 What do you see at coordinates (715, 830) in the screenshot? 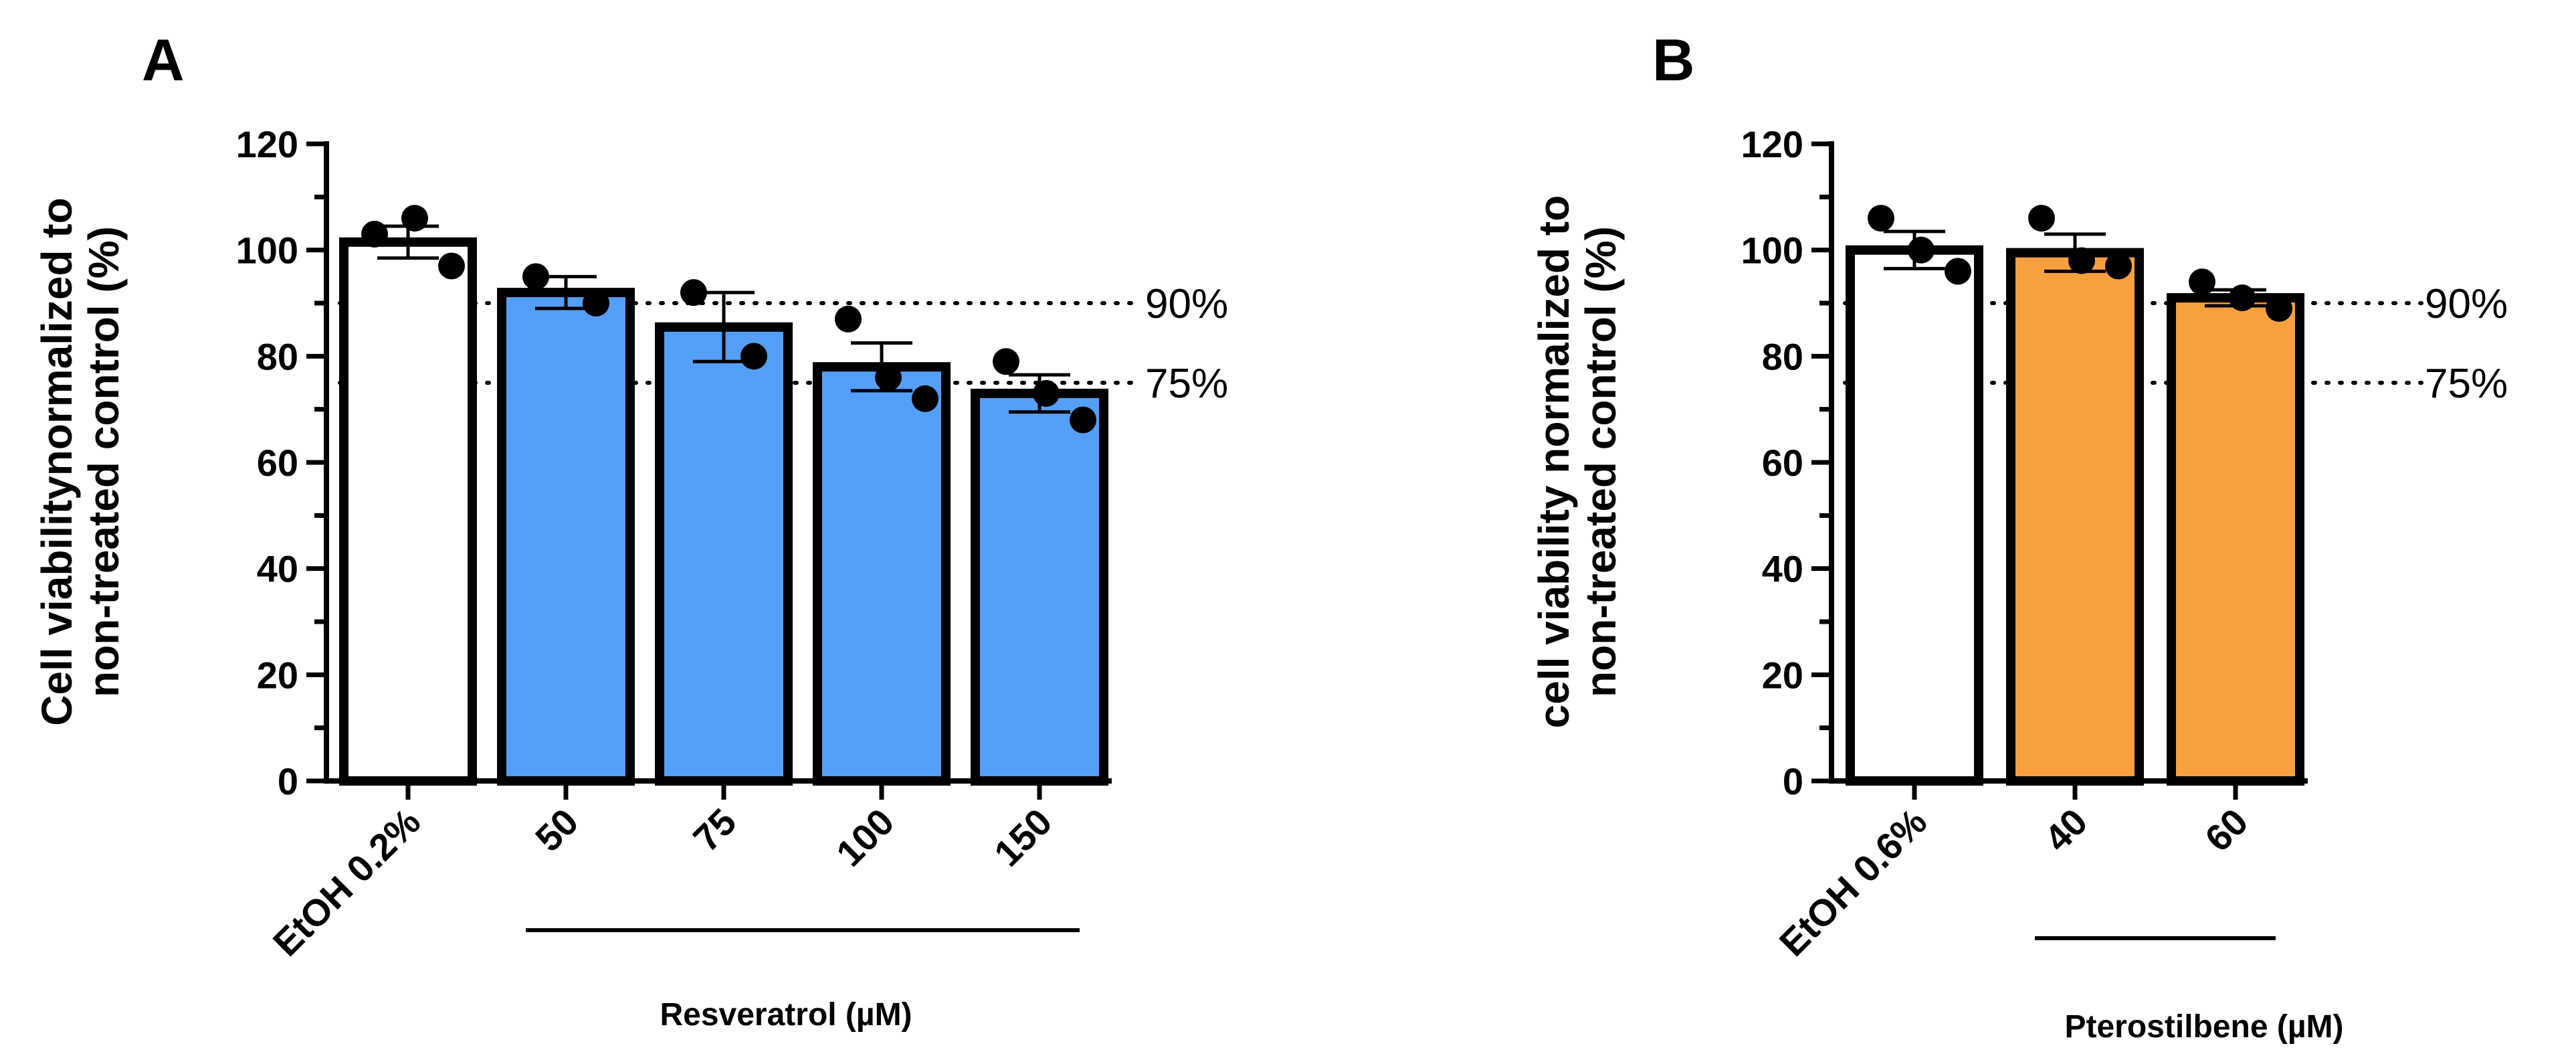
I see `x-tick-label: 75` at bounding box center [715, 830].